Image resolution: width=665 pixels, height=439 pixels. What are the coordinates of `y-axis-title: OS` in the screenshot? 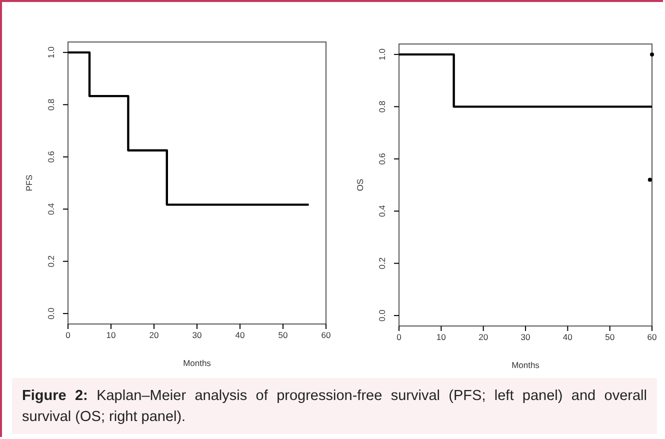 It's located at (360, 185).